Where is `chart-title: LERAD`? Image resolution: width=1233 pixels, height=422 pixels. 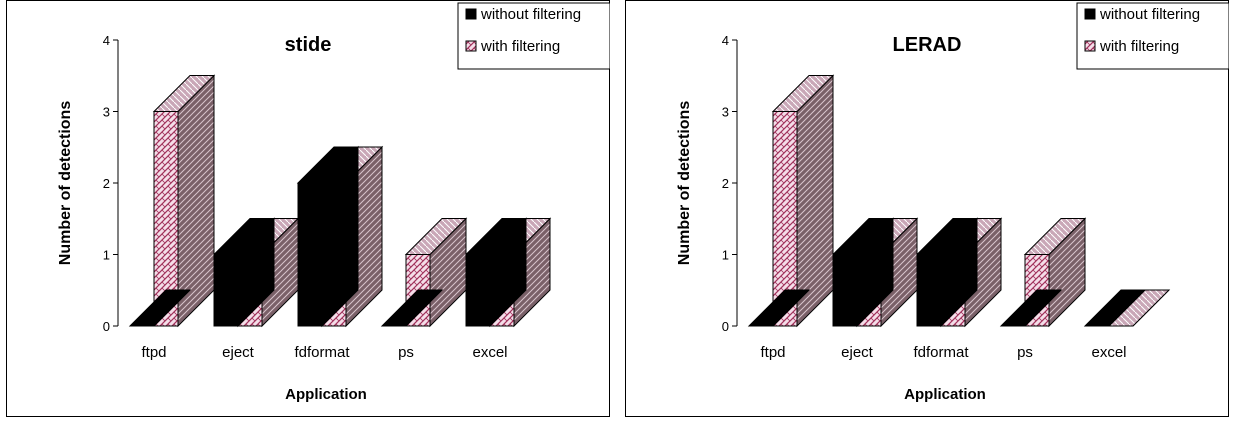
chart-title: LERAD is located at coordinates (927, 45).